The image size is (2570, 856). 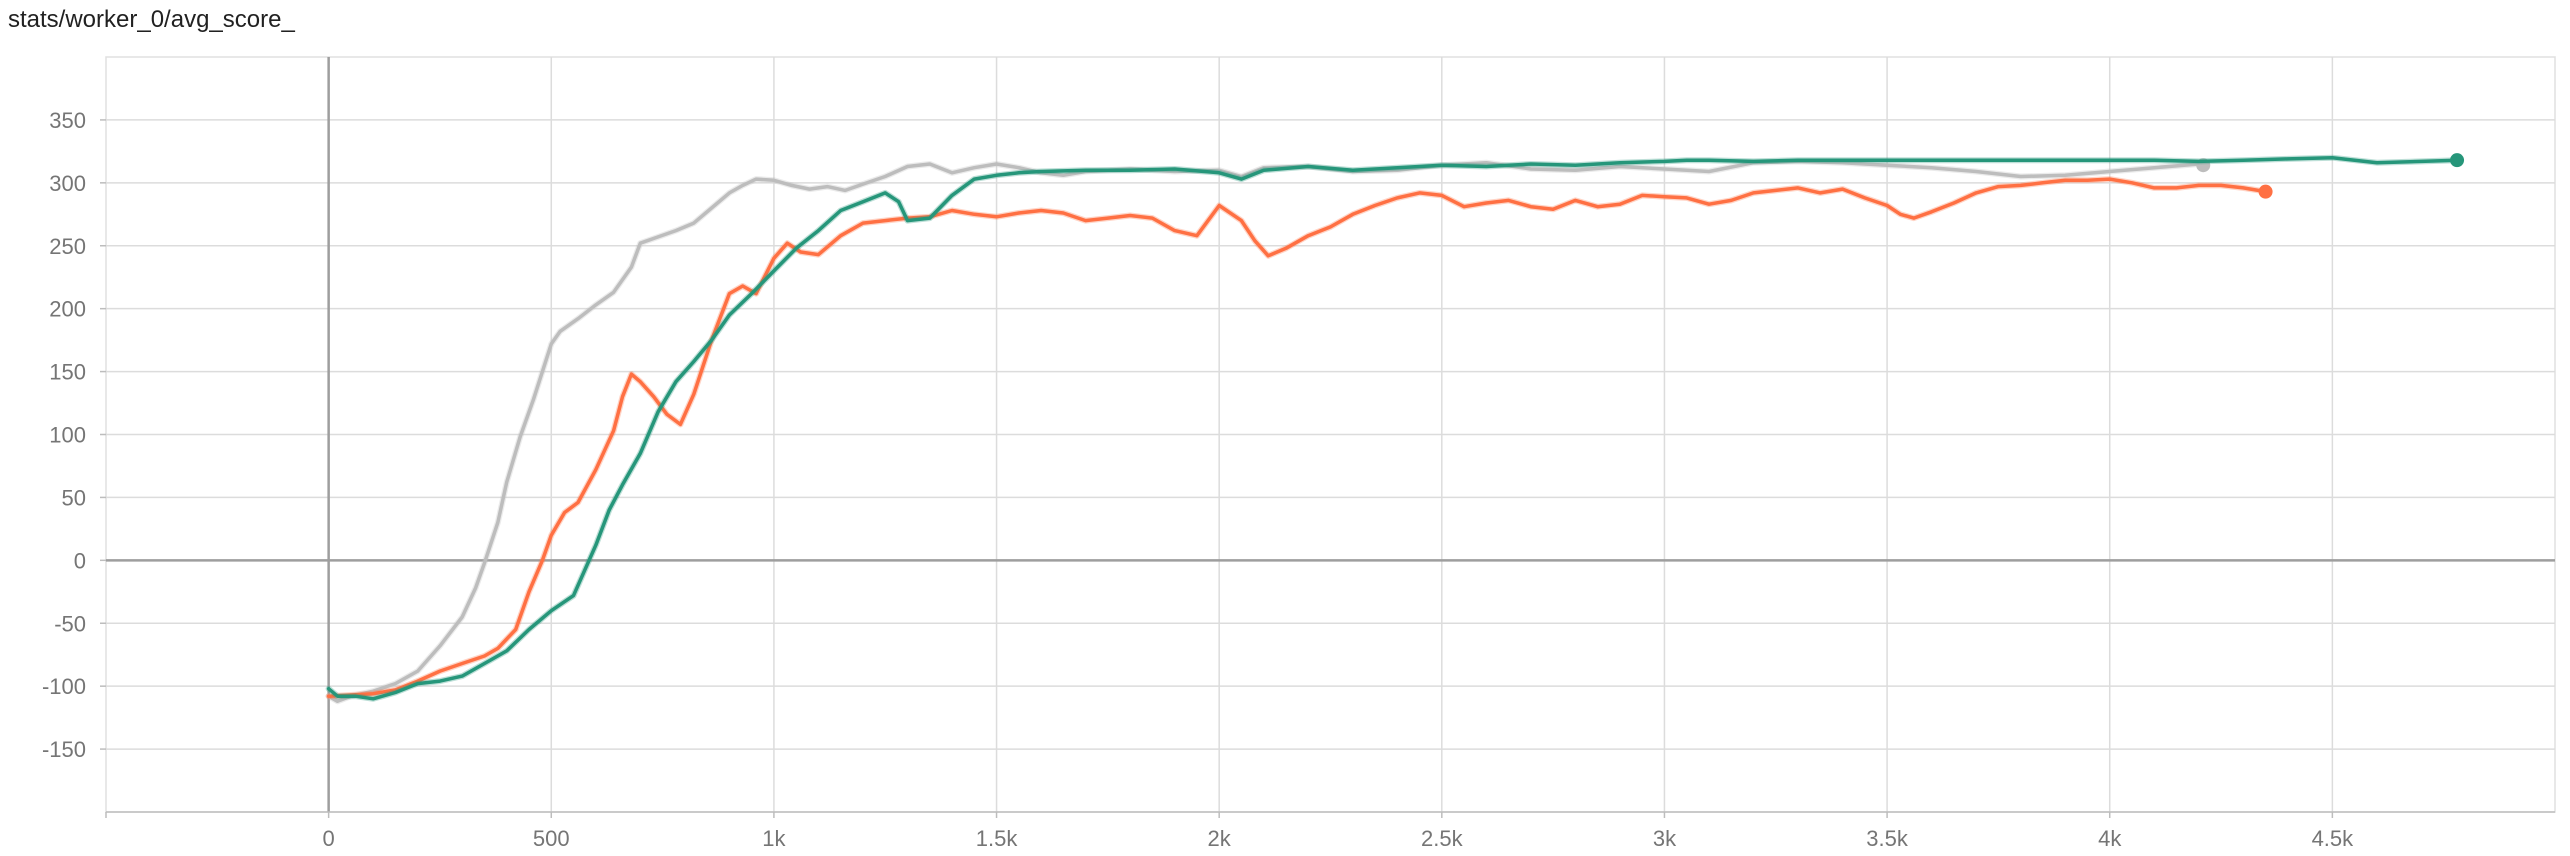 I want to click on y-tick-label: 350, so click(x=67, y=120).